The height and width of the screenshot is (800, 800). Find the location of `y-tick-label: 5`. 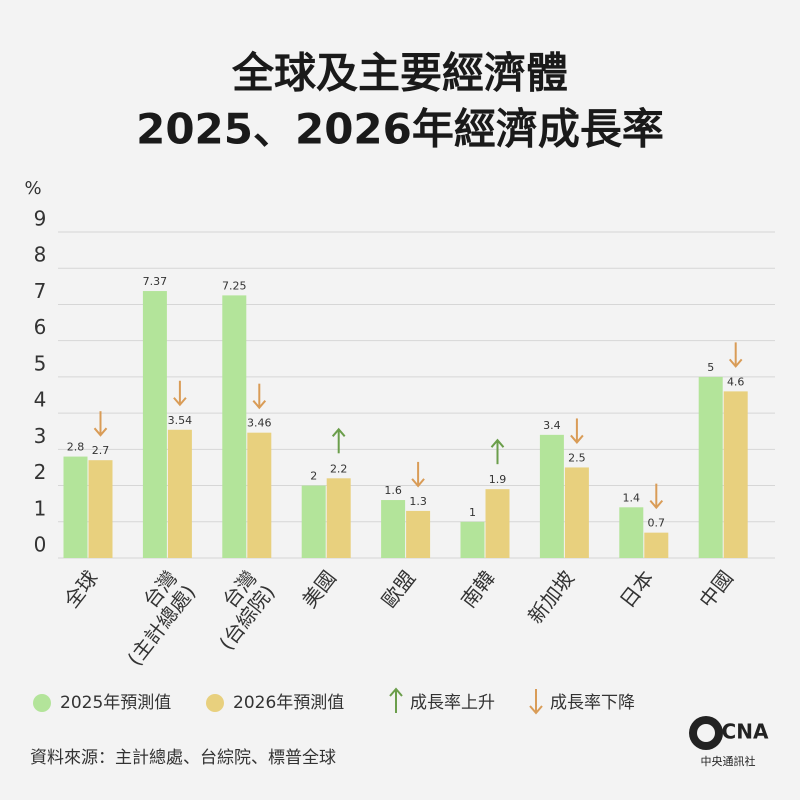

y-tick-label: 5 is located at coordinates (40, 363).